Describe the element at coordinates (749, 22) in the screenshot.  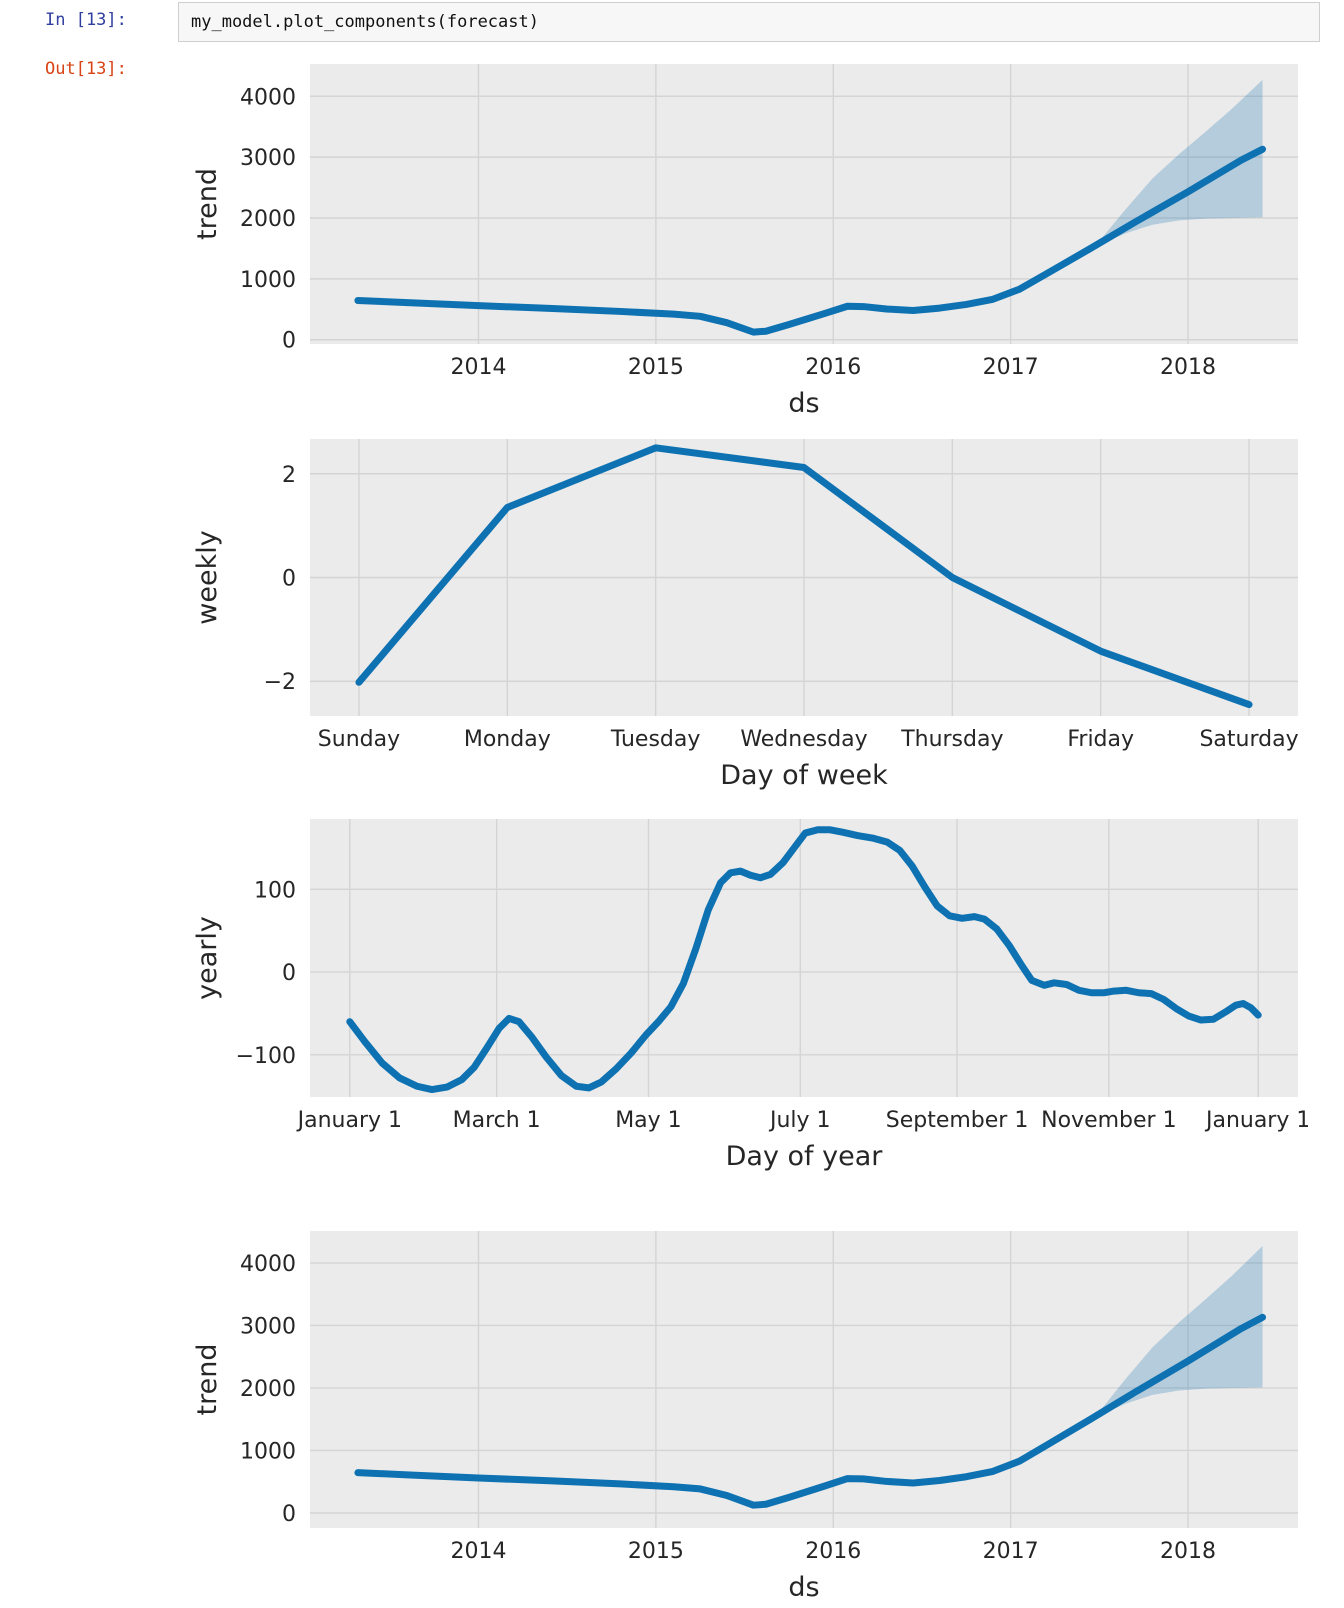
I see `code-input-area: my_model.plot_components(forecast)` at that location.